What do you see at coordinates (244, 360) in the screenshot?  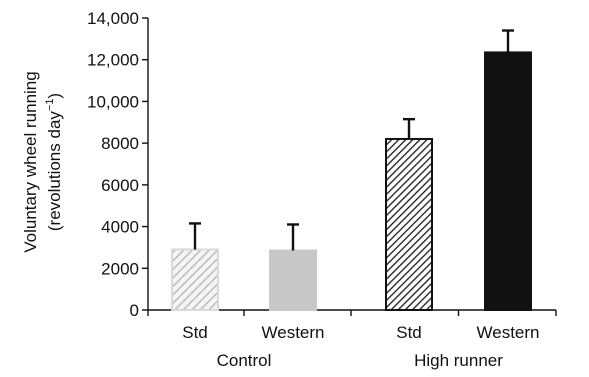 I see `group-label: Control` at bounding box center [244, 360].